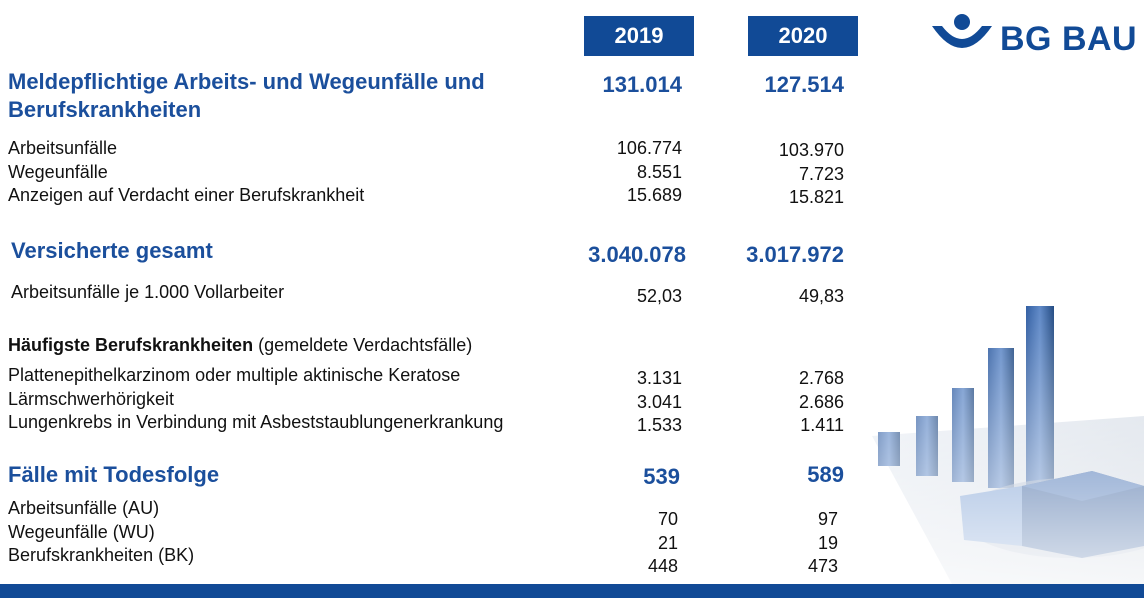 The height and width of the screenshot is (598, 1144). I want to click on row-value: 1.411, so click(822, 425).